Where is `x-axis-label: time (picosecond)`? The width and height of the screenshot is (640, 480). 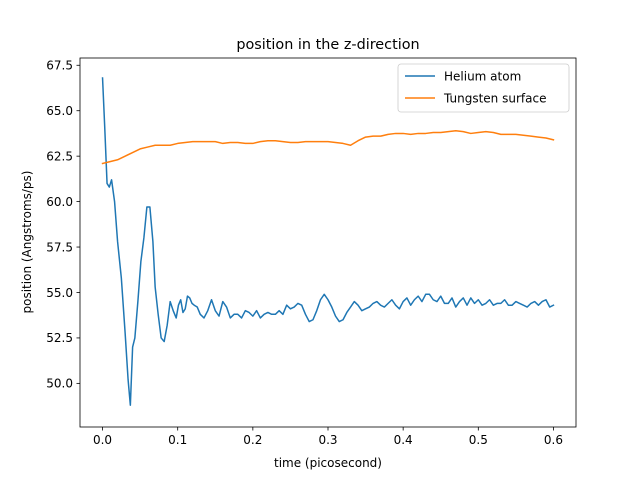
x-axis-label: time (picosecond) is located at coordinates (328, 463).